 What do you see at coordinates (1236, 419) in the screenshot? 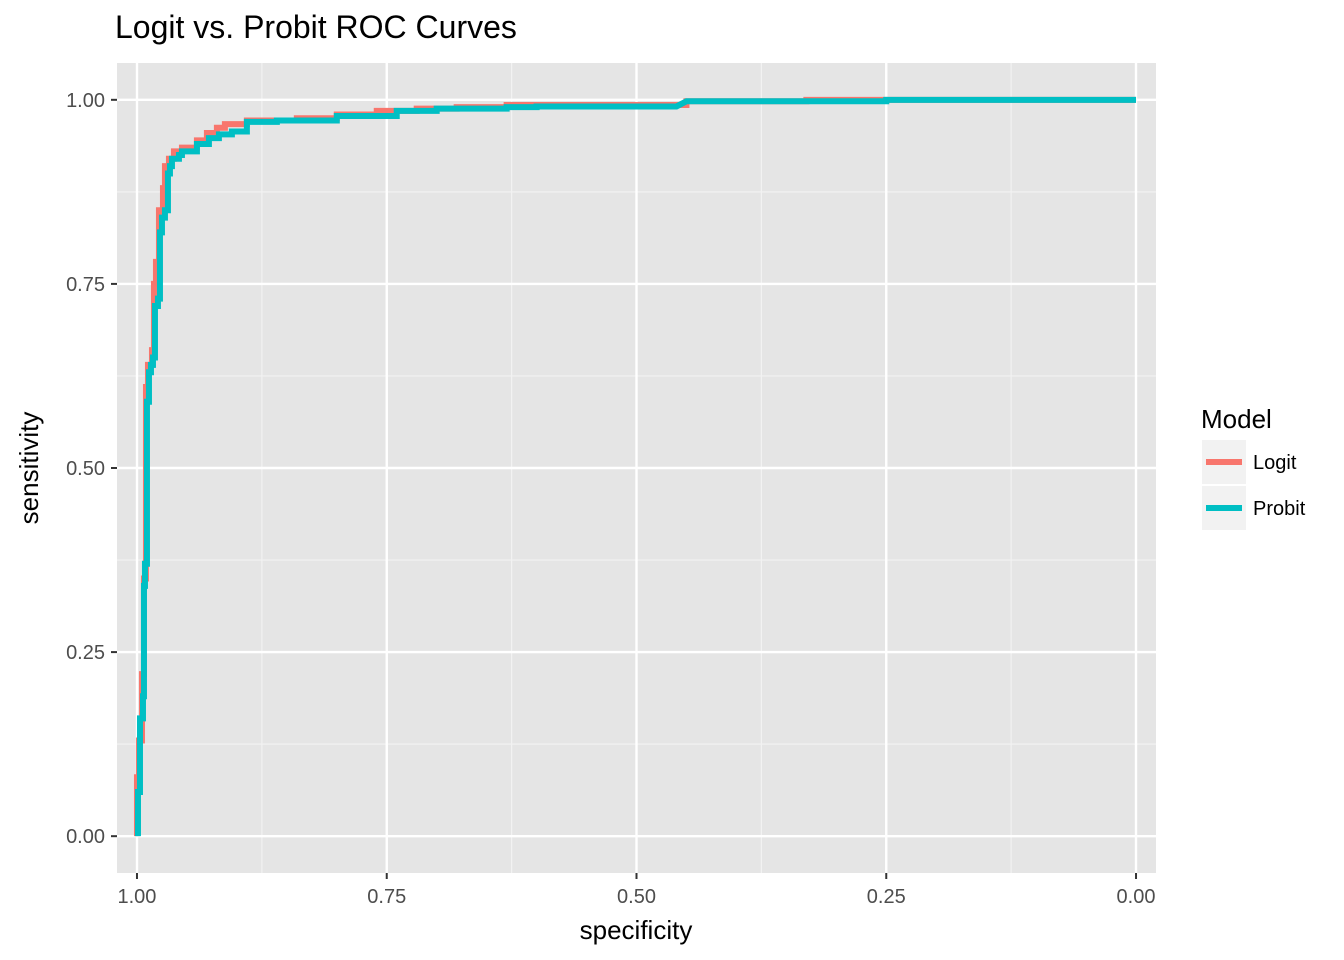
I see `legend-title: Model` at bounding box center [1236, 419].